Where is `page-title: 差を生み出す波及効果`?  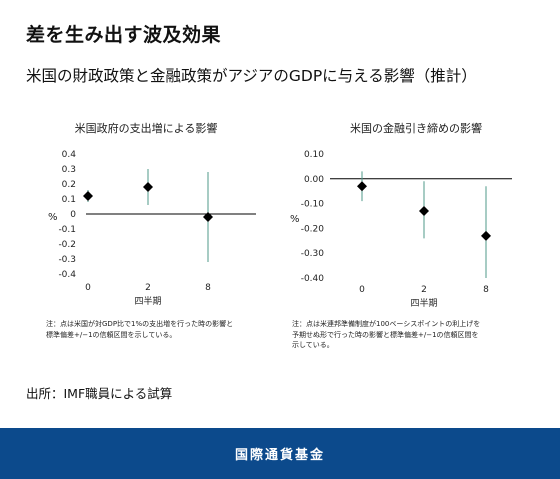
page-title: 差を生み出す波及効果 is located at coordinates (124, 35).